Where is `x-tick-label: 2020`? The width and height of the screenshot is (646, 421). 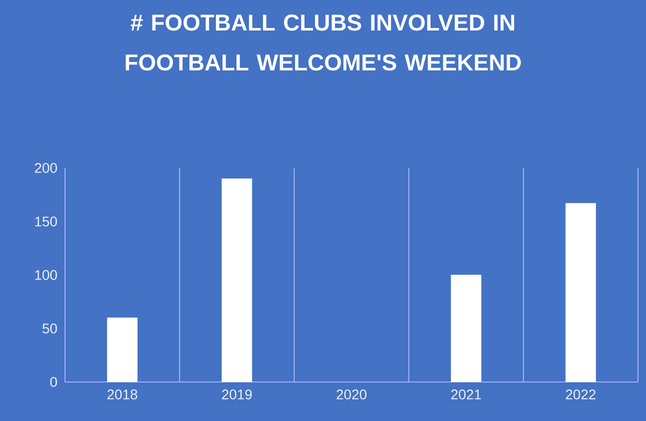 x-tick-label: 2020 is located at coordinates (351, 395).